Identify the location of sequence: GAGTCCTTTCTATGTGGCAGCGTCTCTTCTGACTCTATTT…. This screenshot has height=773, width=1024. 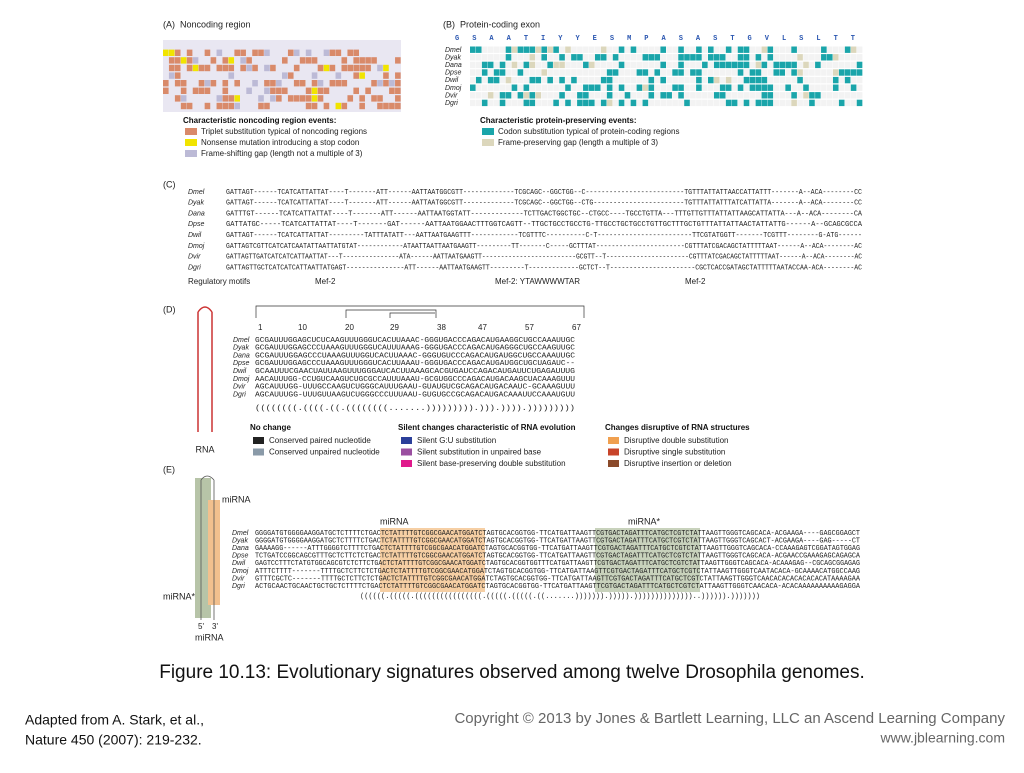
(557, 564).